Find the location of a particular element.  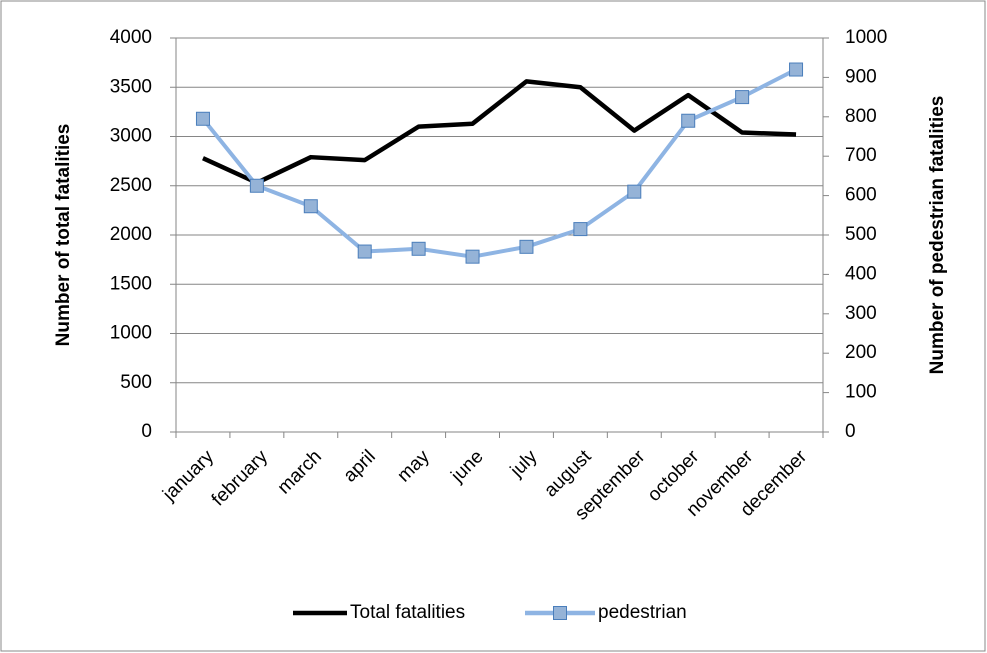

y2-tick-label: 700 is located at coordinates (861, 155).